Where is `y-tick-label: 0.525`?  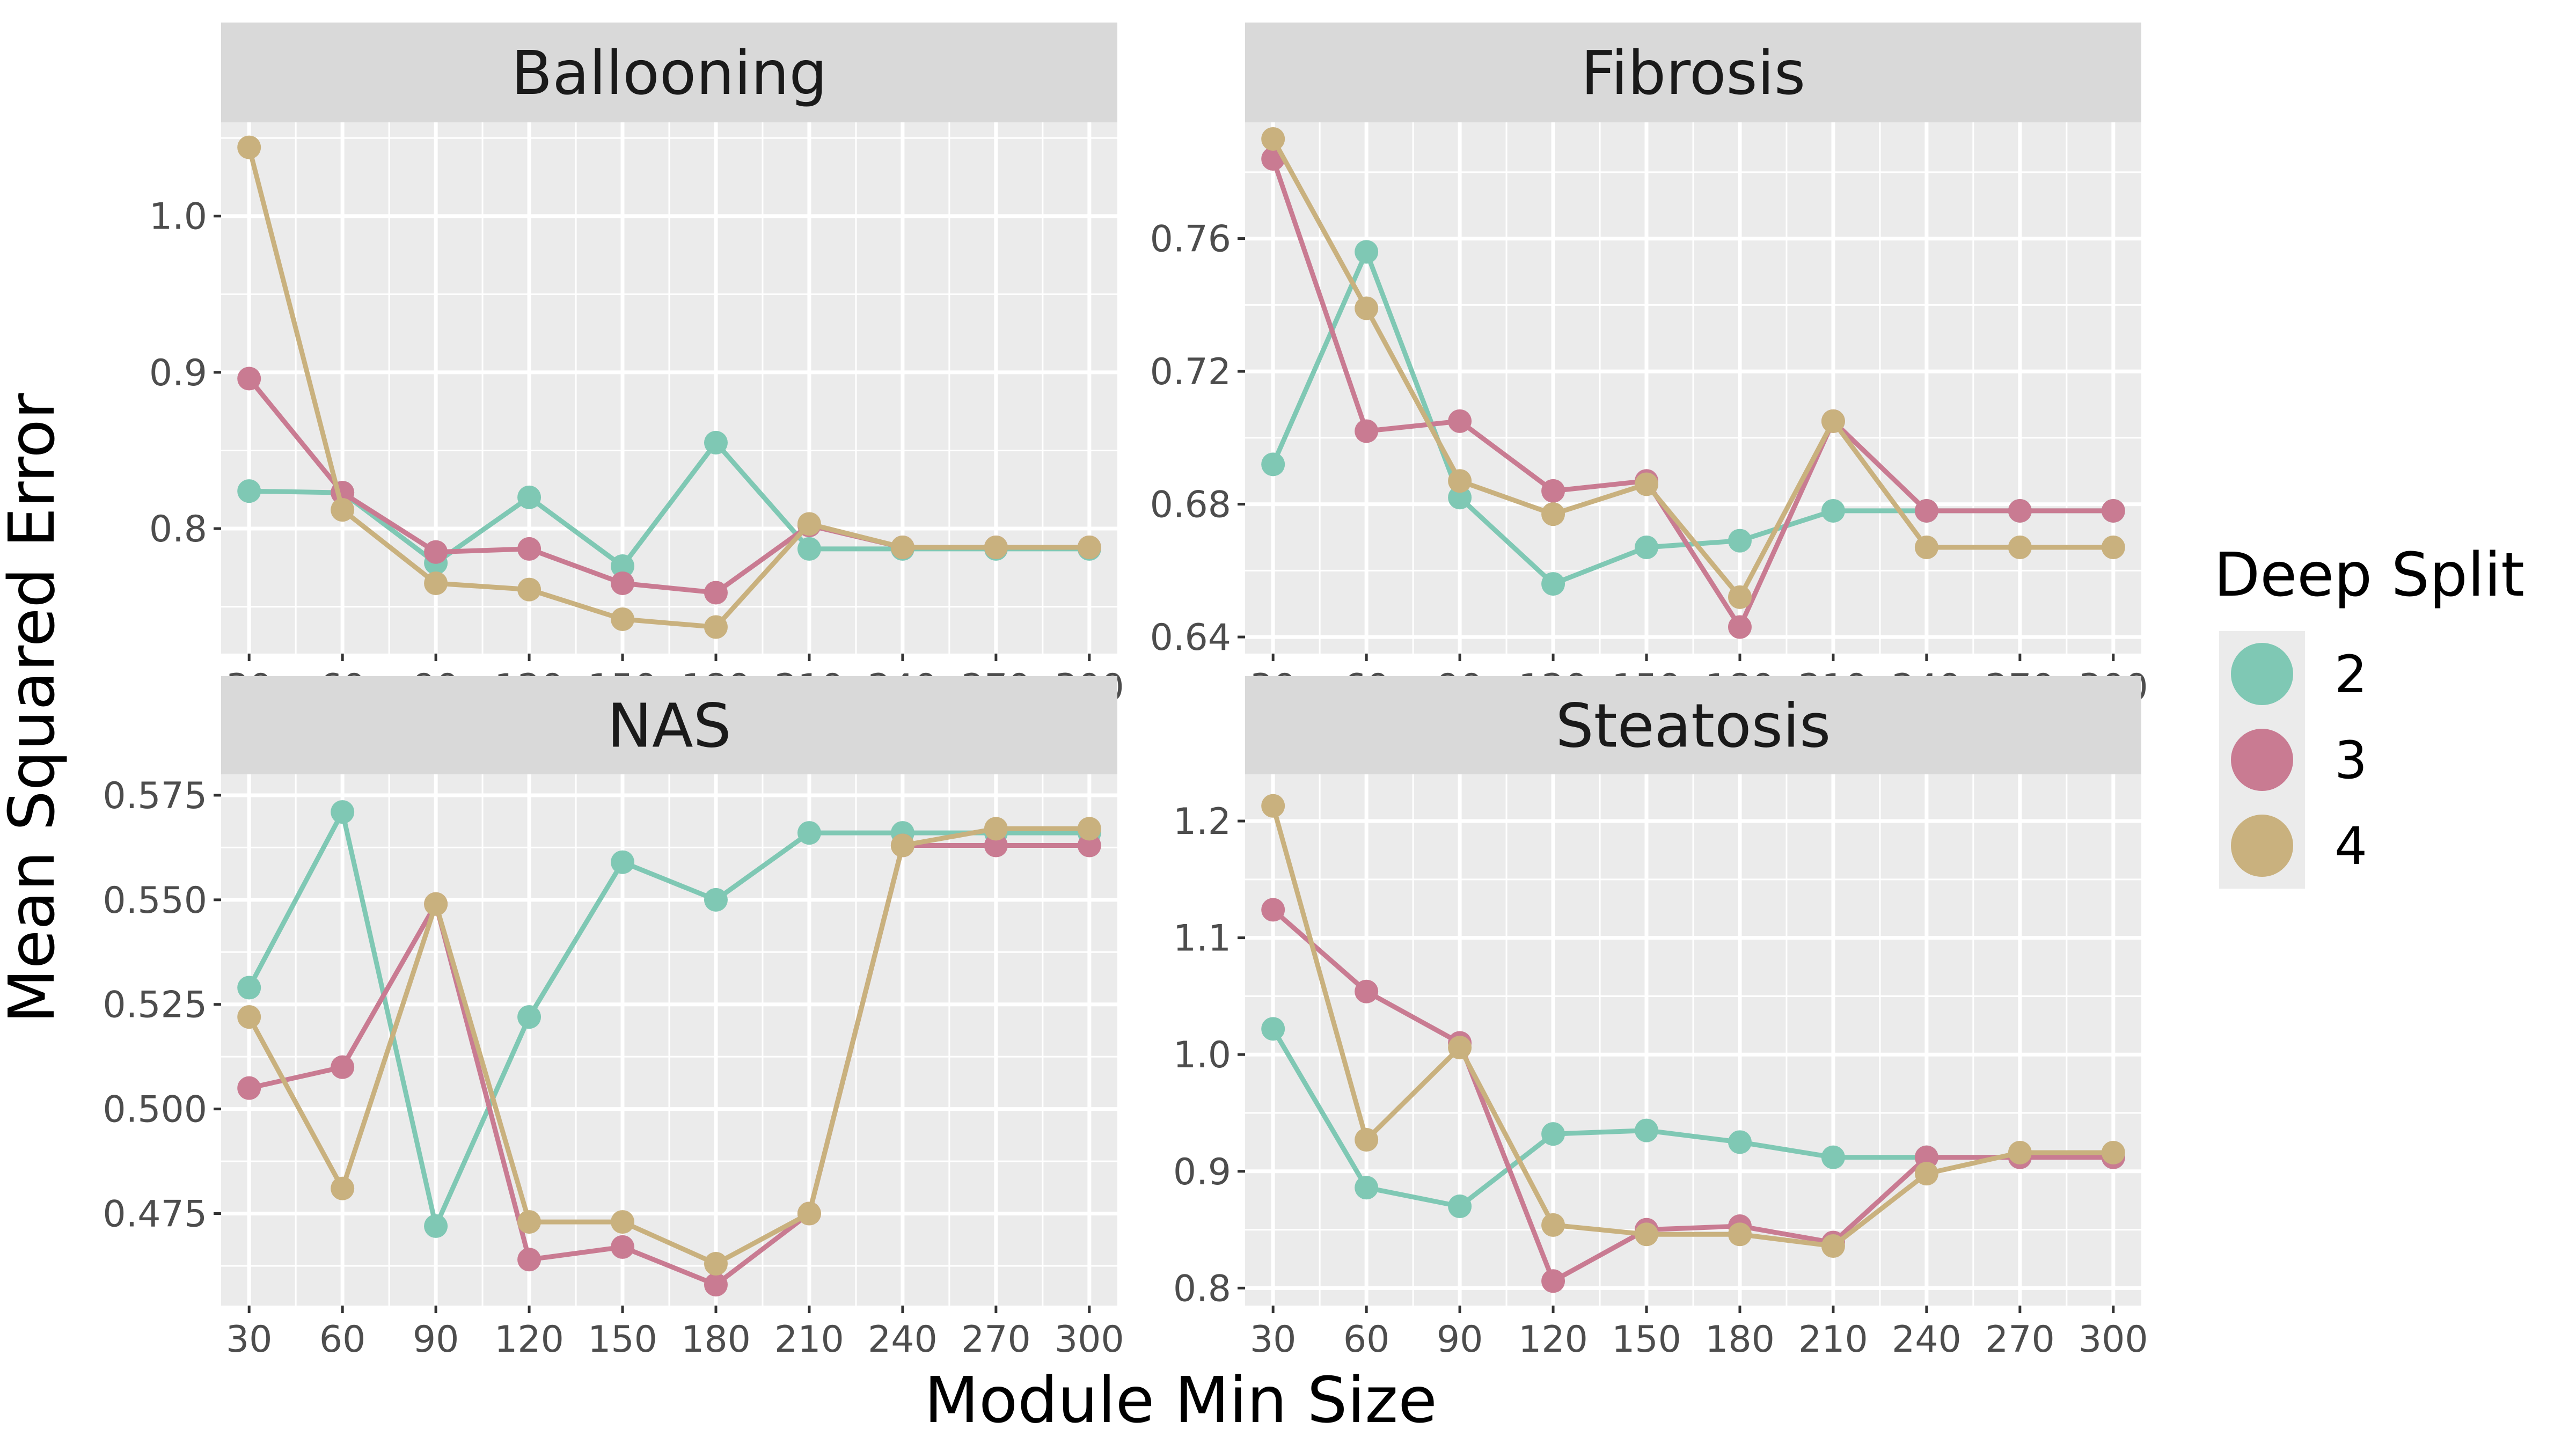 y-tick-label: 0.525 is located at coordinates (155, 1005).